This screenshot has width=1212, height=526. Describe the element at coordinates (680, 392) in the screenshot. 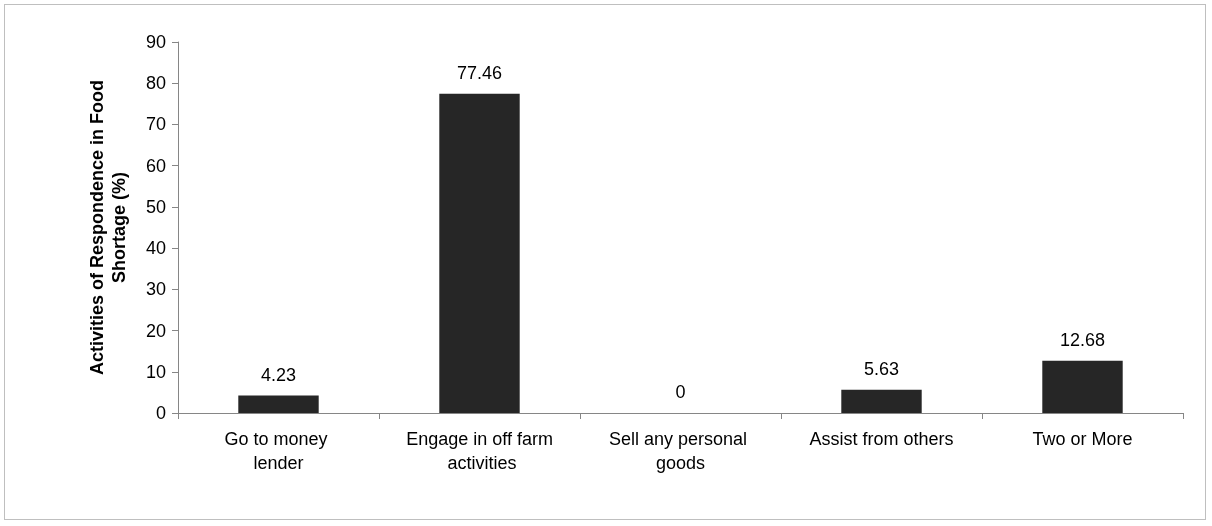

I see `data-label: 0` at that location.